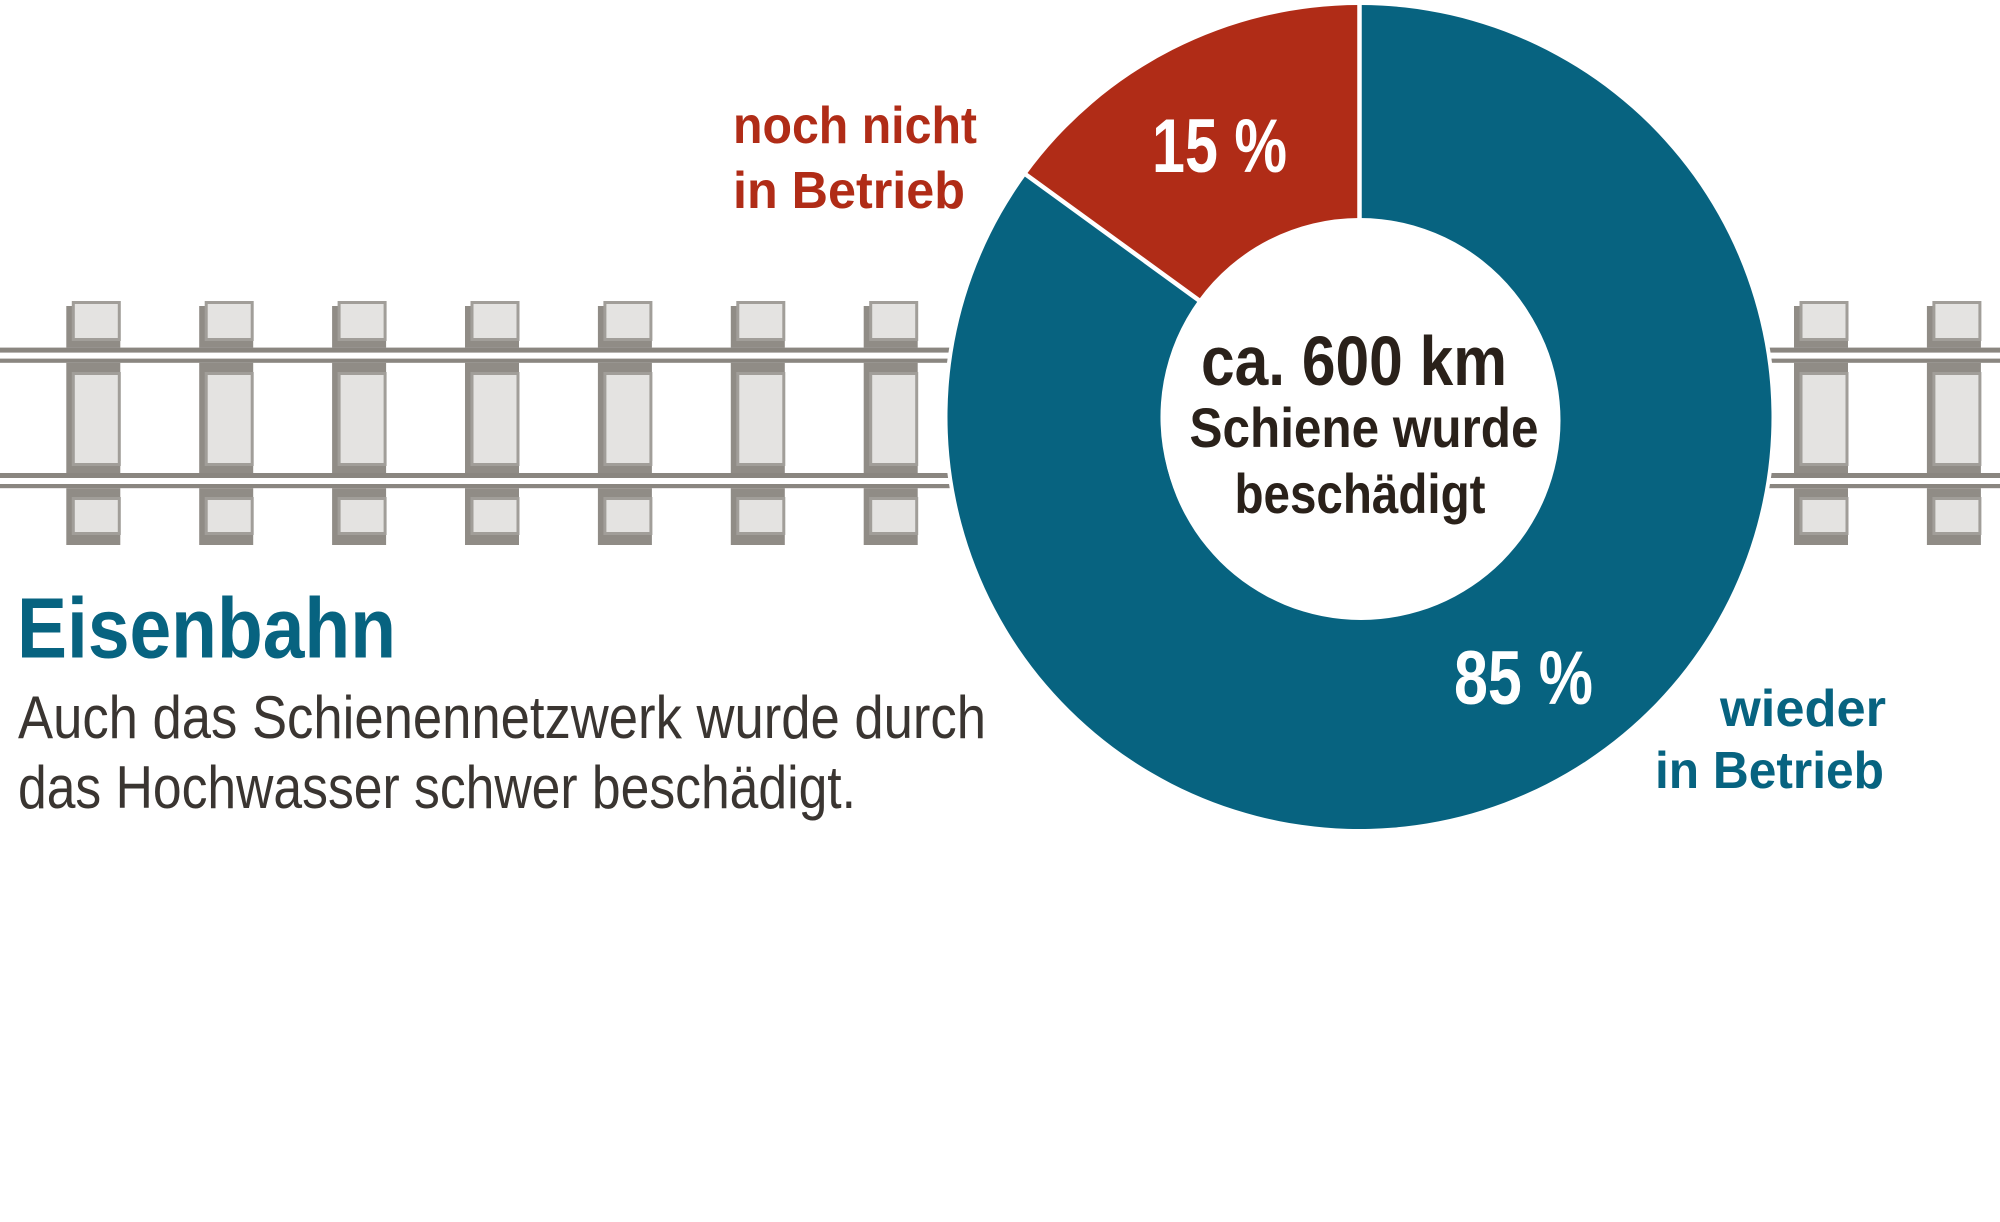  What do you see at coordinates (206, 629) in the screenshot?
I see `svg-text: Eisenbahn` at bounding box center [206, 629].